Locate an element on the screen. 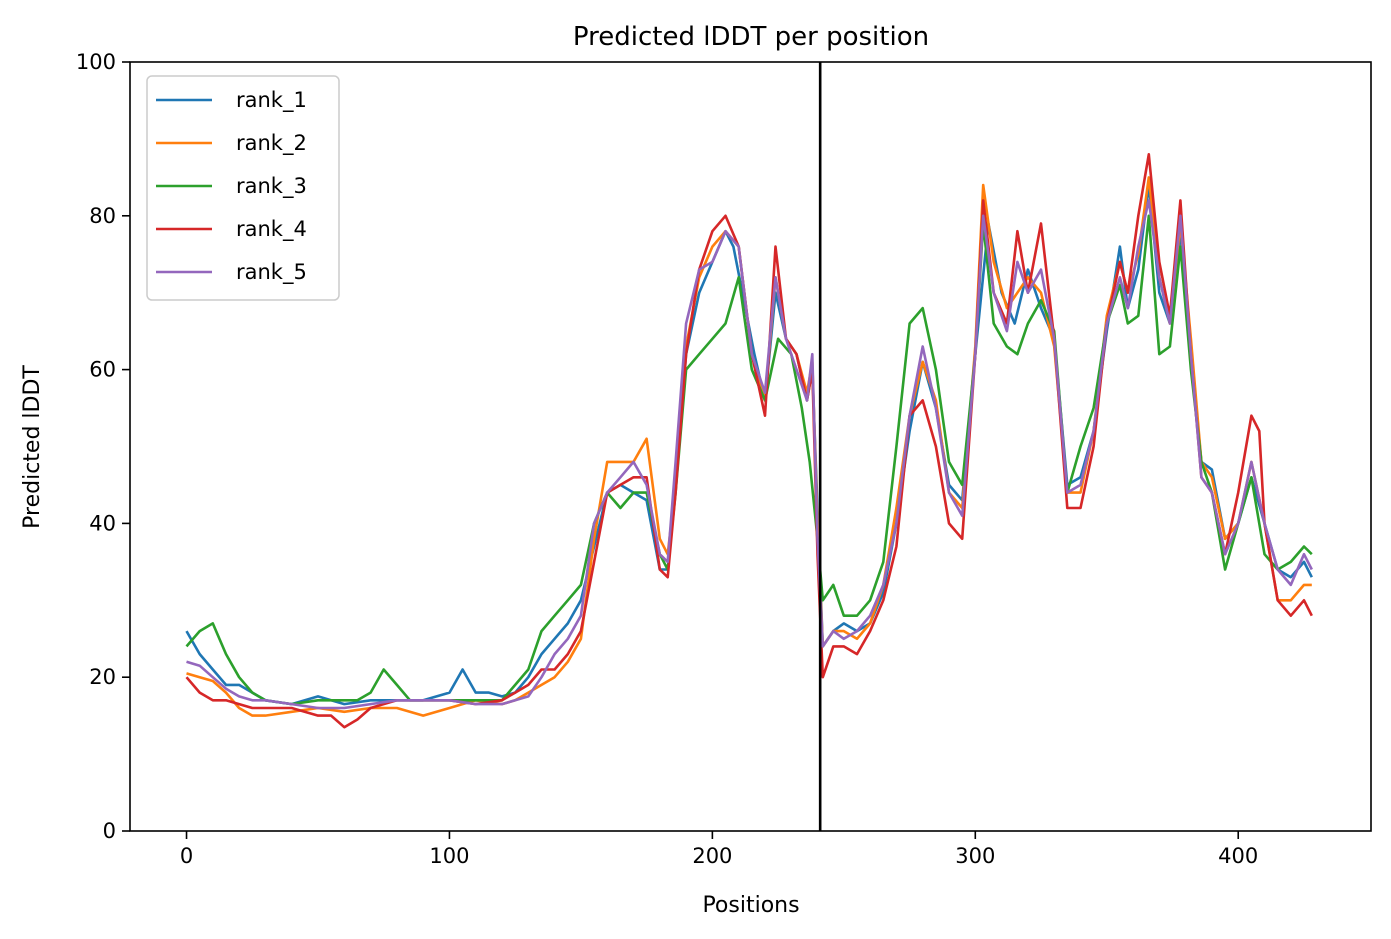  x-tick-label: 400 is located at coordinates (1238, 856).